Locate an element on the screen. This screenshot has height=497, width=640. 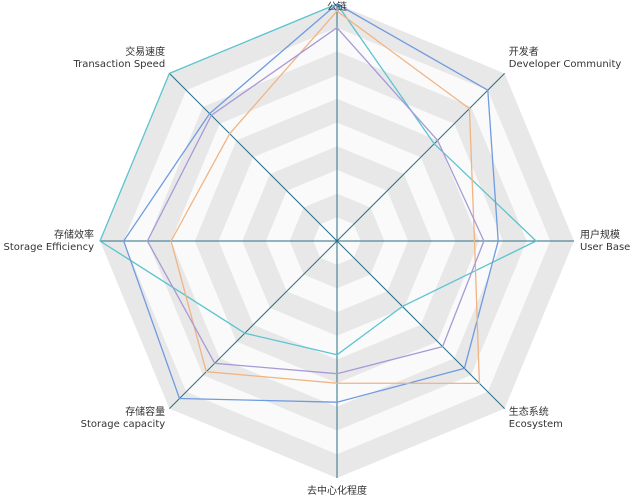
indicator-label-en: Developer Community is located at coordinates (565, 64).